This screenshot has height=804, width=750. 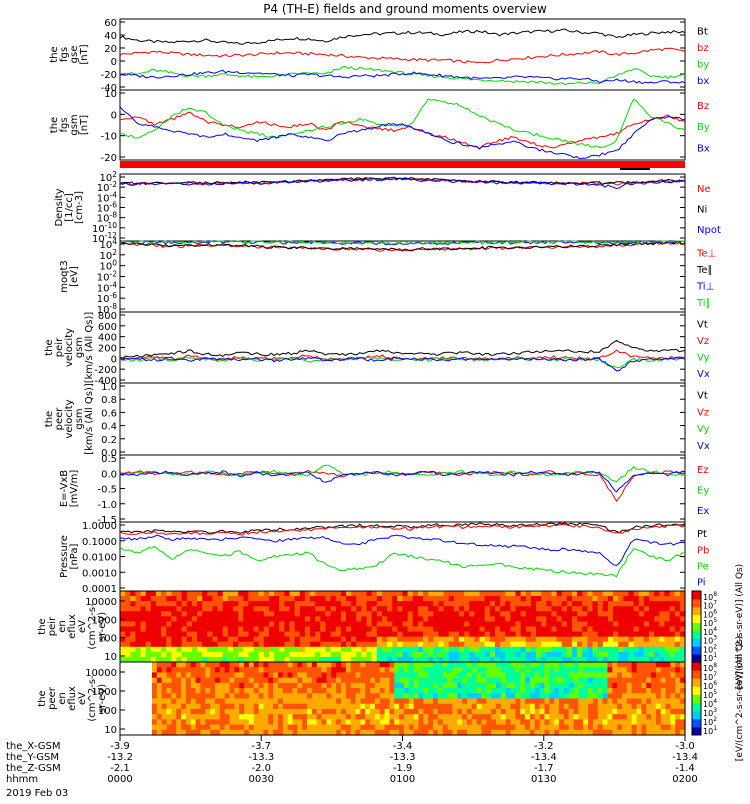 What do you see at coordinates (79, 207) in the screenshot?
I see `y-axis-label: [cm-3]` at bounding box center [79, 207].